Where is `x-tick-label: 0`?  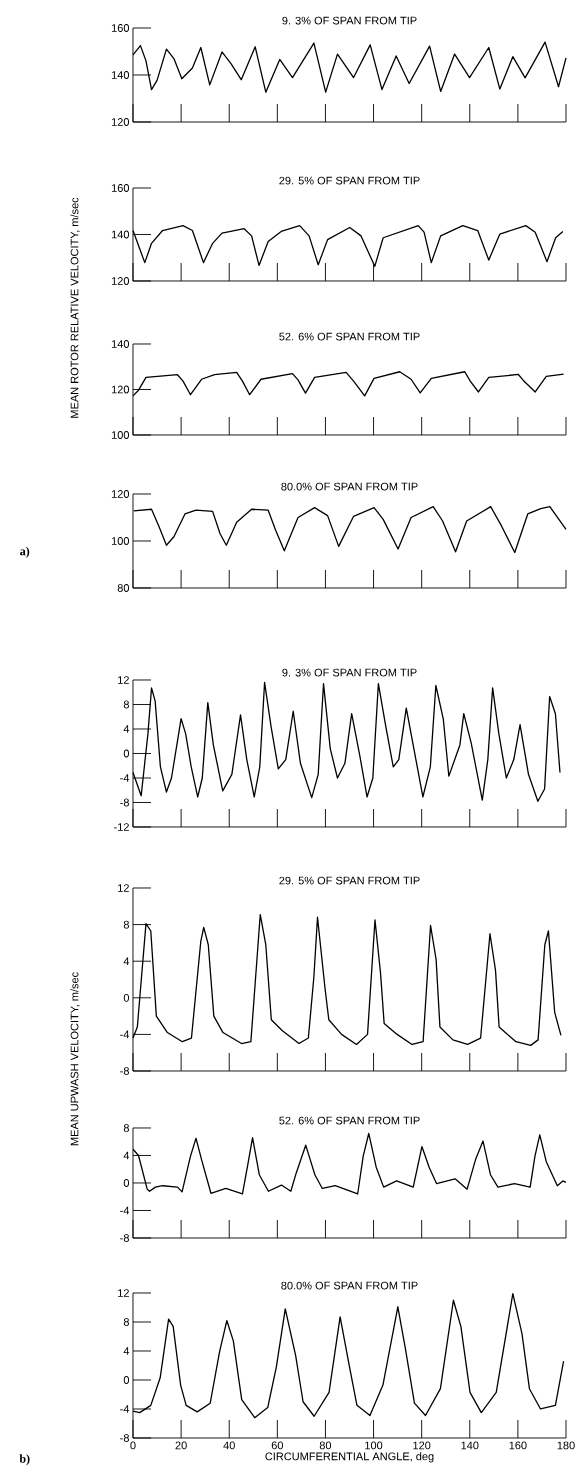
x-tick-label: 0 is located at coordinates (133, 1445).